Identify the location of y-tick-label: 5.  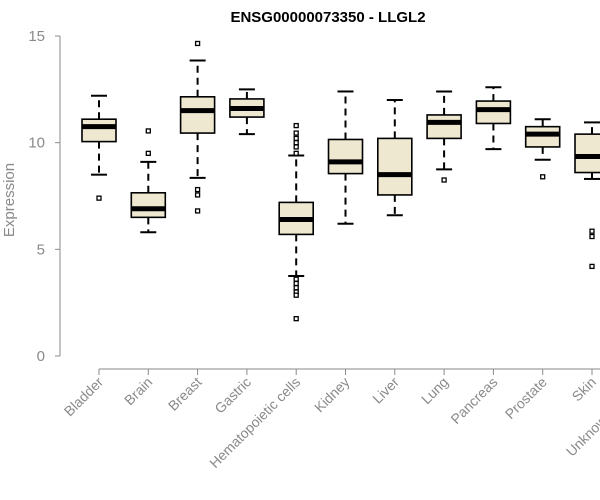
(41, 249).